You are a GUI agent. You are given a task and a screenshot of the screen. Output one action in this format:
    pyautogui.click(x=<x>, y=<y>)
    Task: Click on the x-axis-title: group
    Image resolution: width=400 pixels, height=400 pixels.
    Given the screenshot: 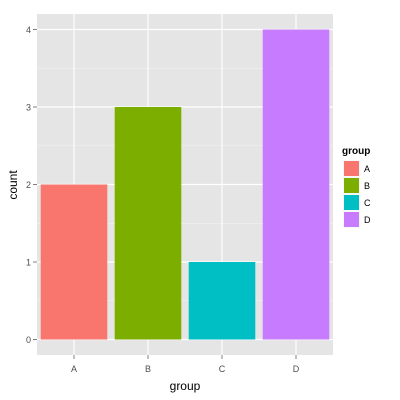 What is the action you would take?
    pyautogui.click(x=185, y=386)
    